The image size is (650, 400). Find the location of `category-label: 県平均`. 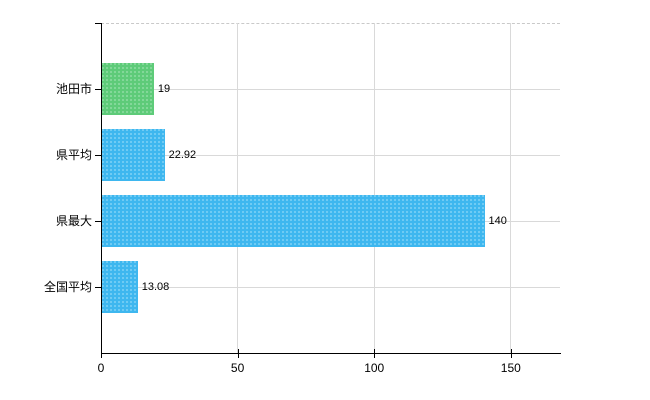

category-label: 県平均 is located at coordinates (73, 155).